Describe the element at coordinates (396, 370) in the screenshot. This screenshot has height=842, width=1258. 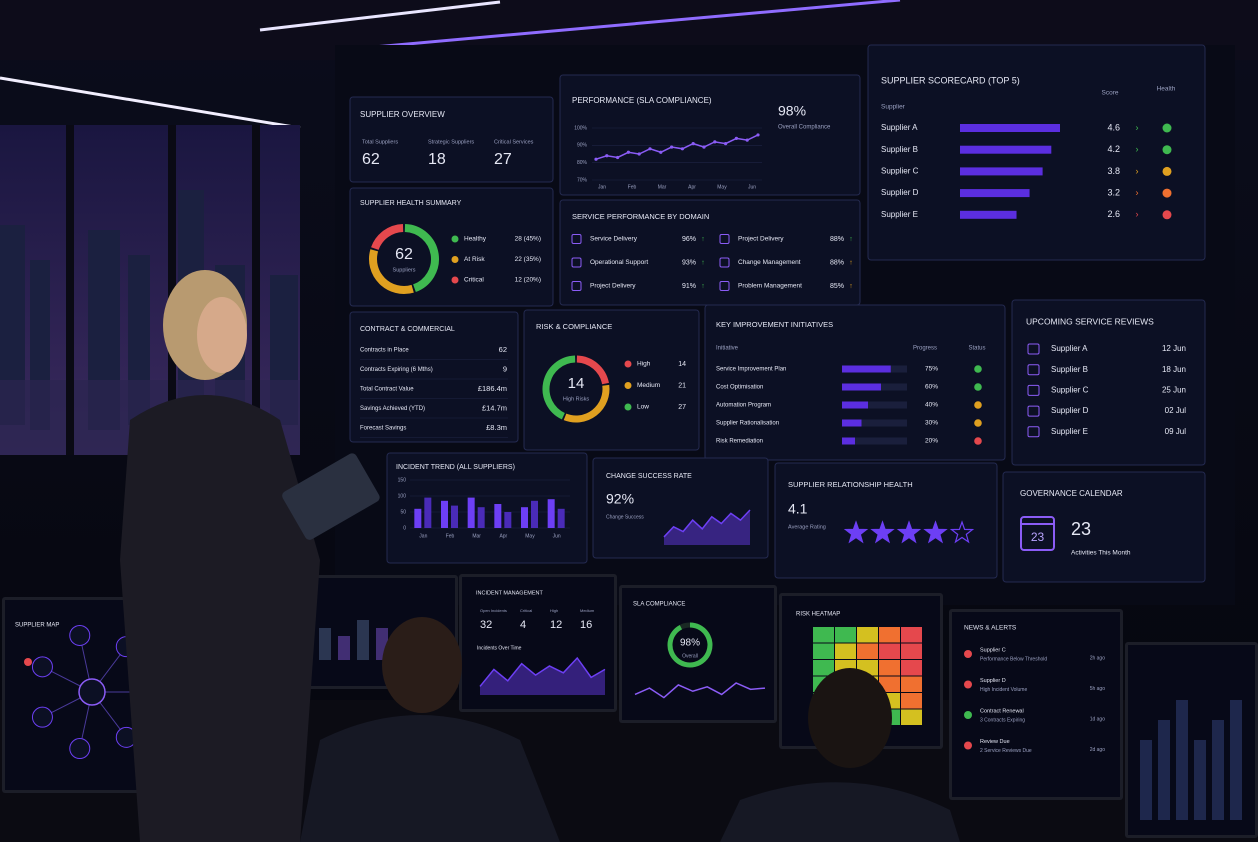
I see `row-label: Contracts Expiring (6 Mths)` at that location.